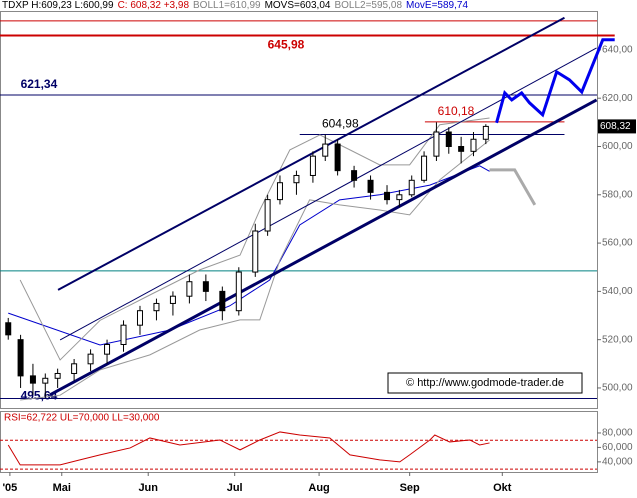 The width and height of the screenshot is (637, 498). I want to click on level-label: 645,98, so click(286, 45).